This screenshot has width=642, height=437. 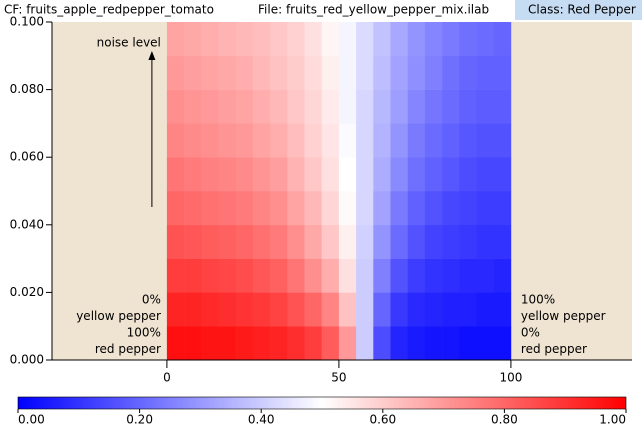 What do you see at coordinates (538, 300) in the screenshot?
I see `right-annotation: 100%` at bounding box center [538, 300].